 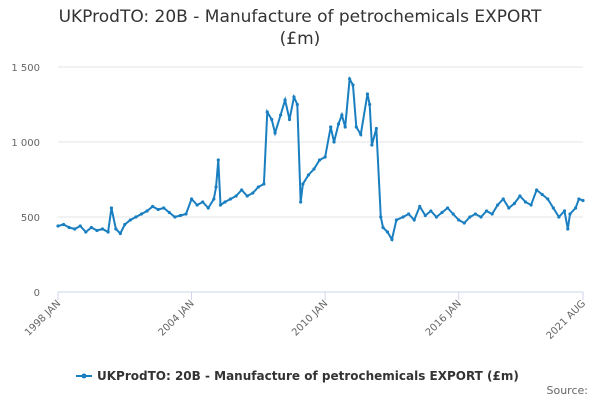 What do you see at coordinates (25, 143) in the screenshot?
I see `y-tick-label: 1 000` at bounding box center [25, 143].